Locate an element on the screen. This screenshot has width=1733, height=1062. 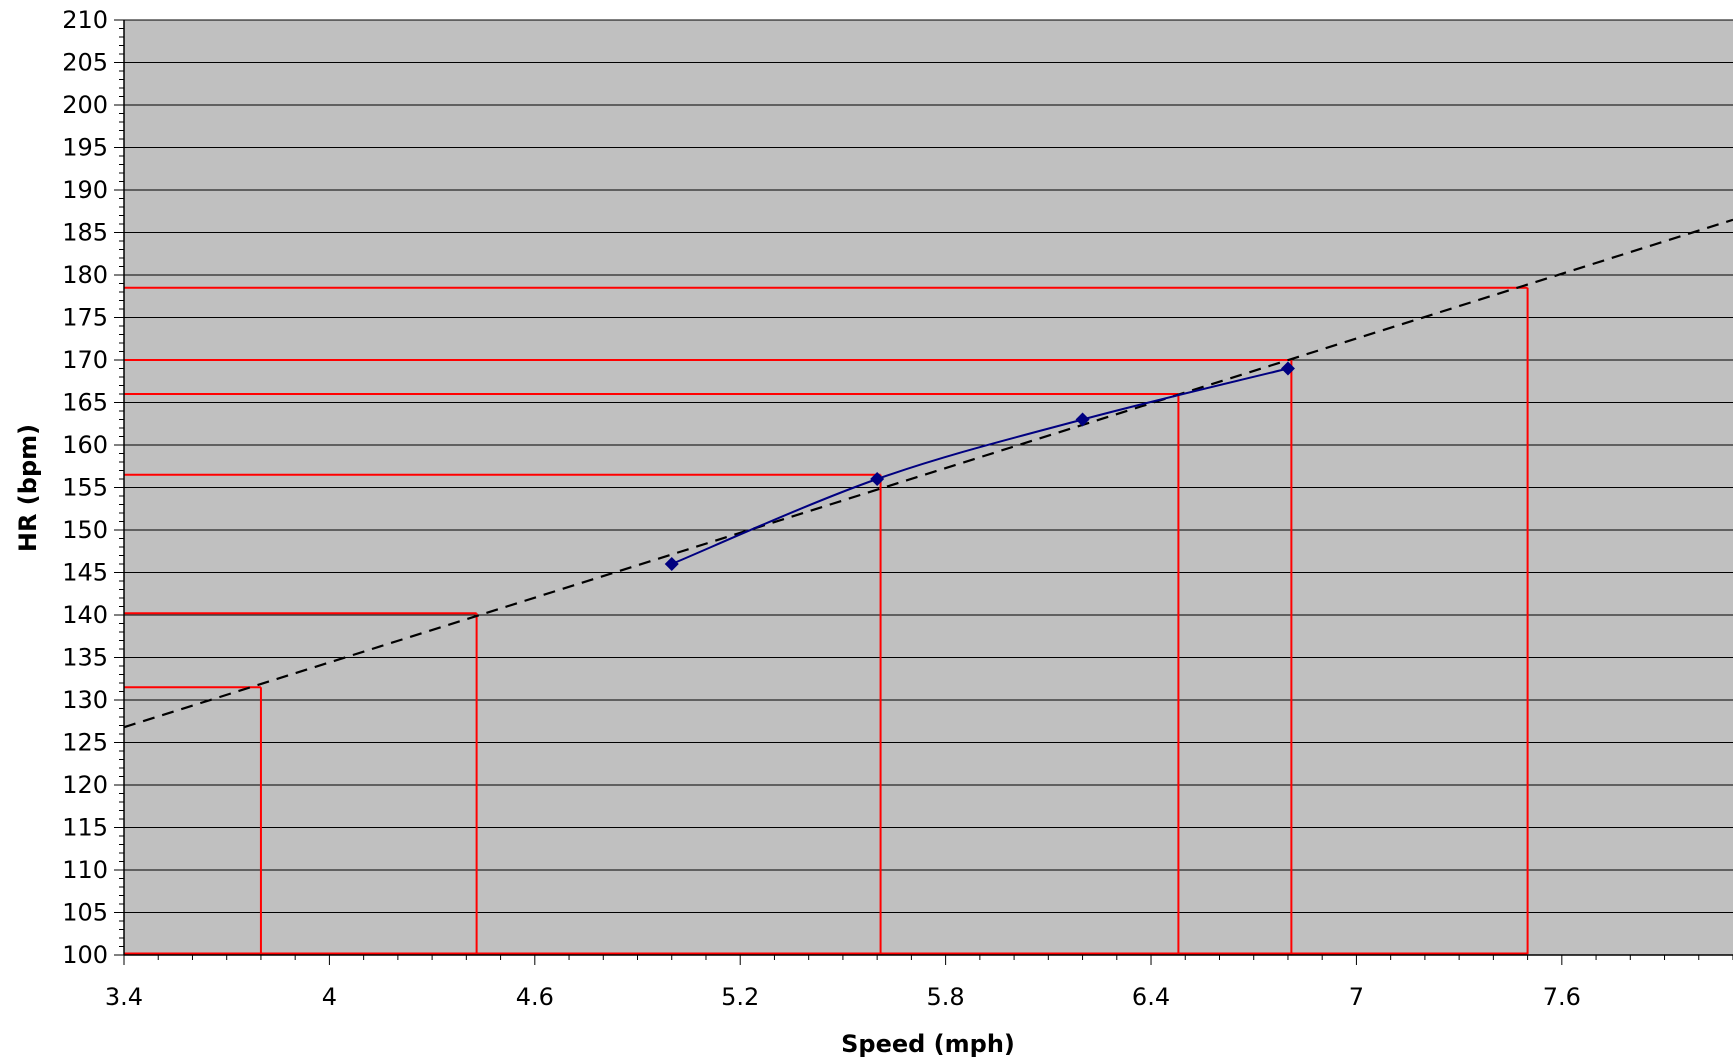
y-tick-label: 170 is located at coordinates (85, 360).